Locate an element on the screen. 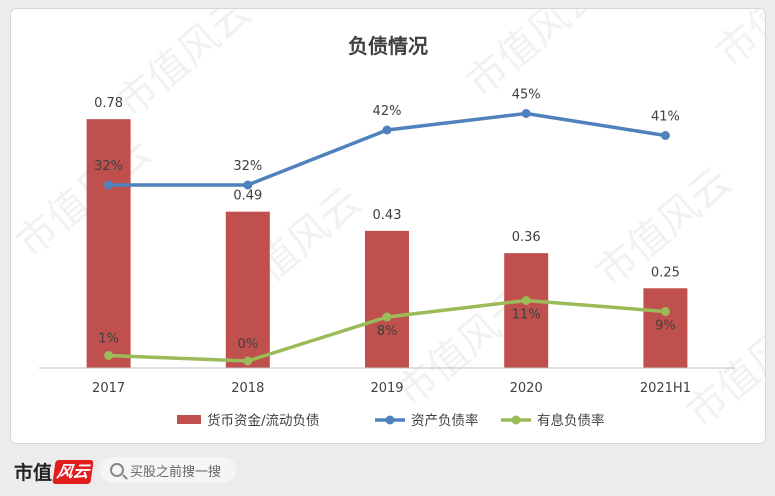  x-tick-label: 2017 is located at coordinates (108, 388).